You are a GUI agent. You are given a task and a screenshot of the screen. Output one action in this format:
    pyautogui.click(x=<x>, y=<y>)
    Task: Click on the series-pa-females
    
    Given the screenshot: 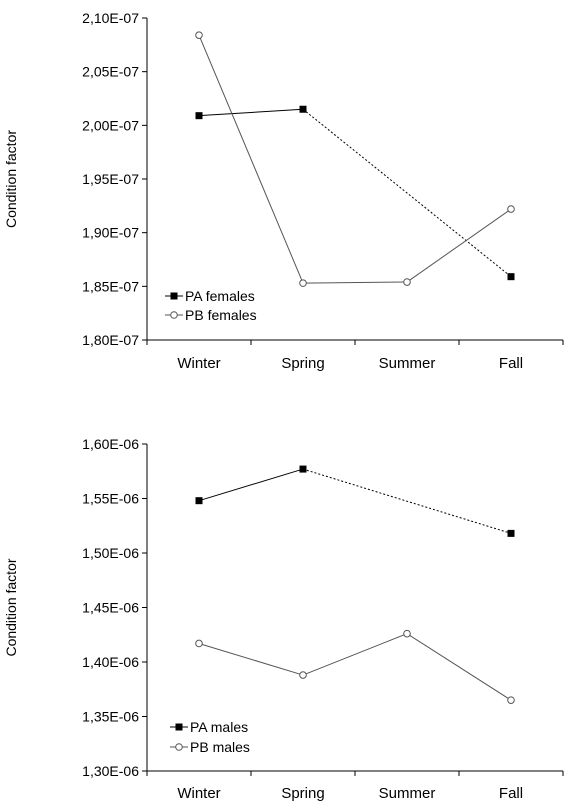 What is the action you would take?
    pyautogui.click(x=355, y=193)
    